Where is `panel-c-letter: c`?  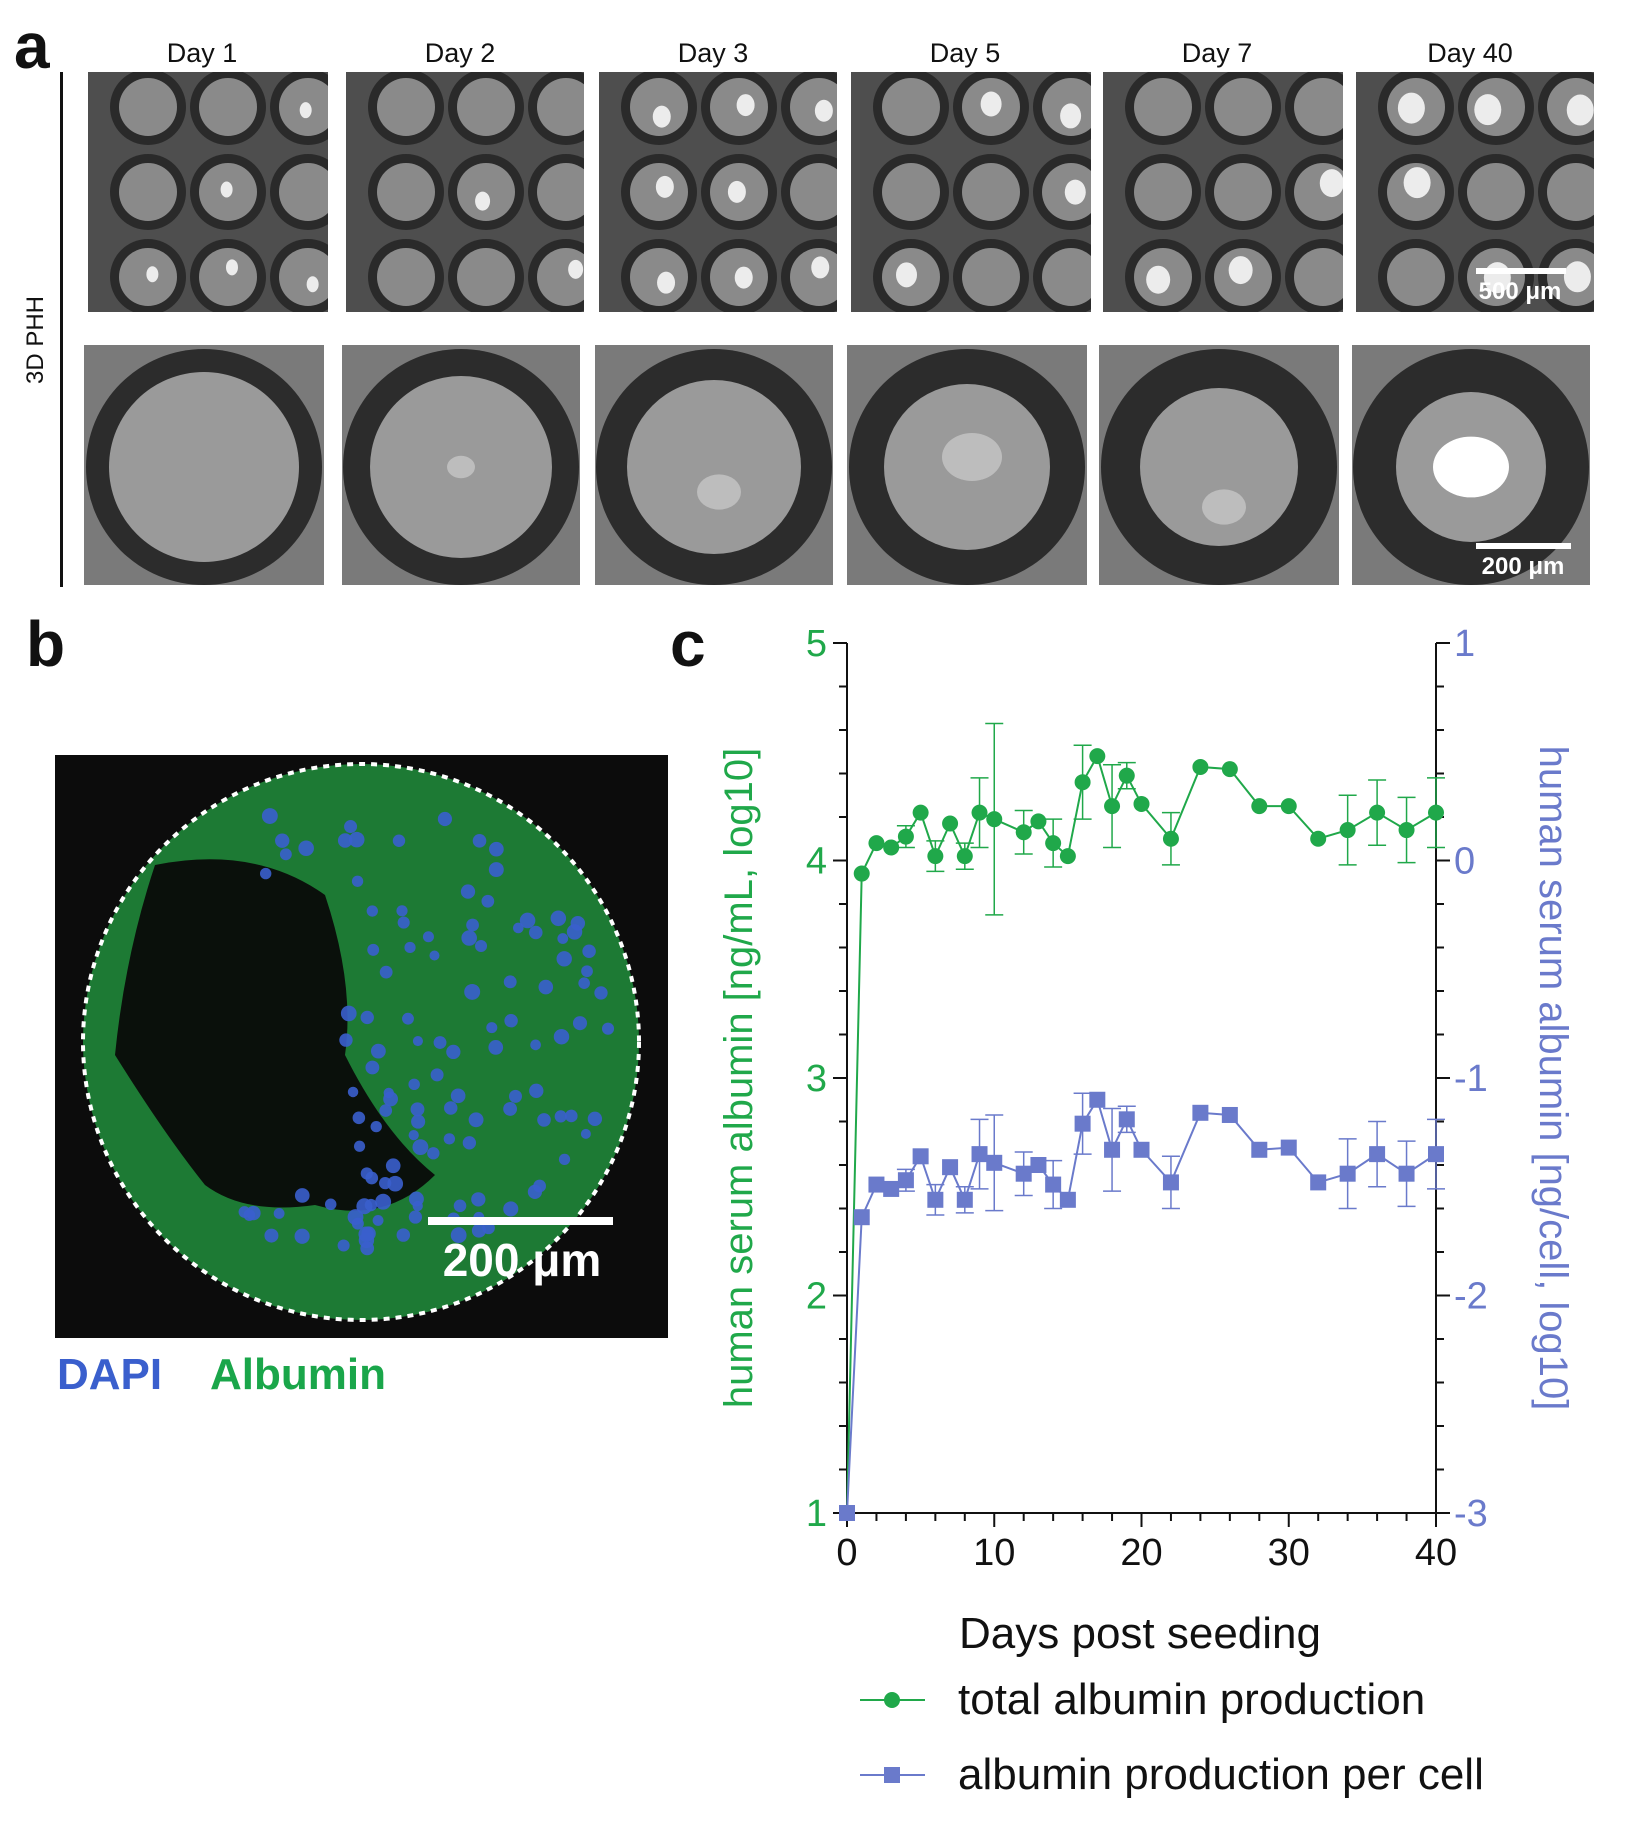 panel-c-letter: c is located at coordinates (688, 644).